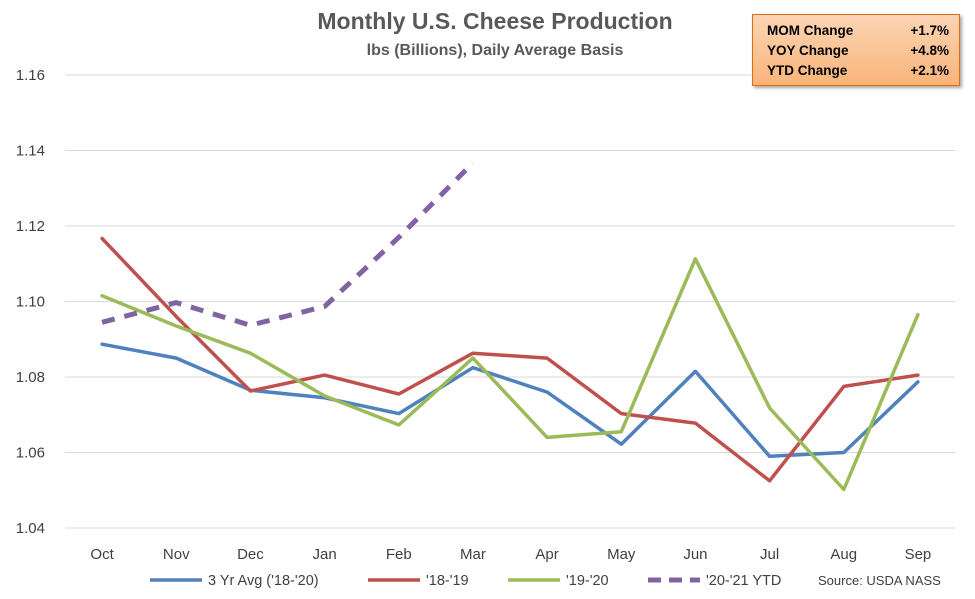 This screenshot has width=975, height=599. What do you see at coordinates (263, 581) in the screenshot?
I see `legend-label: 3 Yr Avg ('18-'20)` at bounding box center [263, 581].